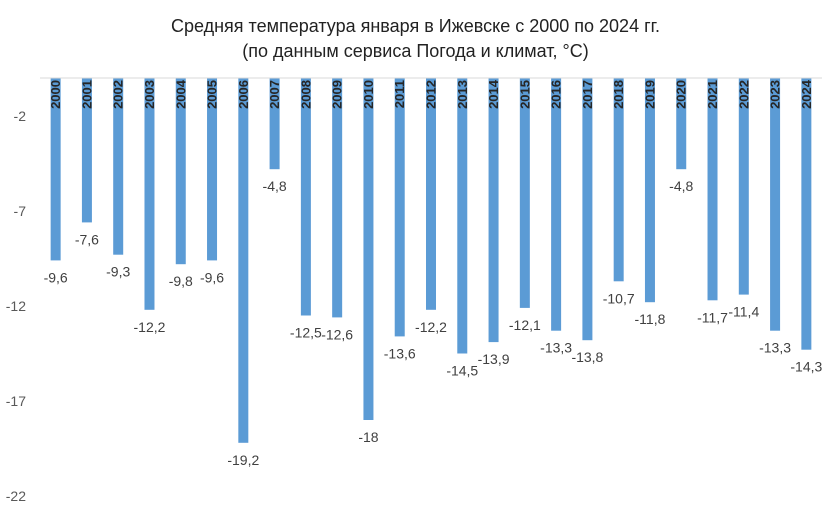 Image resolution: width=831 pixels, height=520 pixels. What do you see at coordinates (462, 94) in the screenshot?
I see `x-tick-label: 2013` at bounding box center [462, 94].